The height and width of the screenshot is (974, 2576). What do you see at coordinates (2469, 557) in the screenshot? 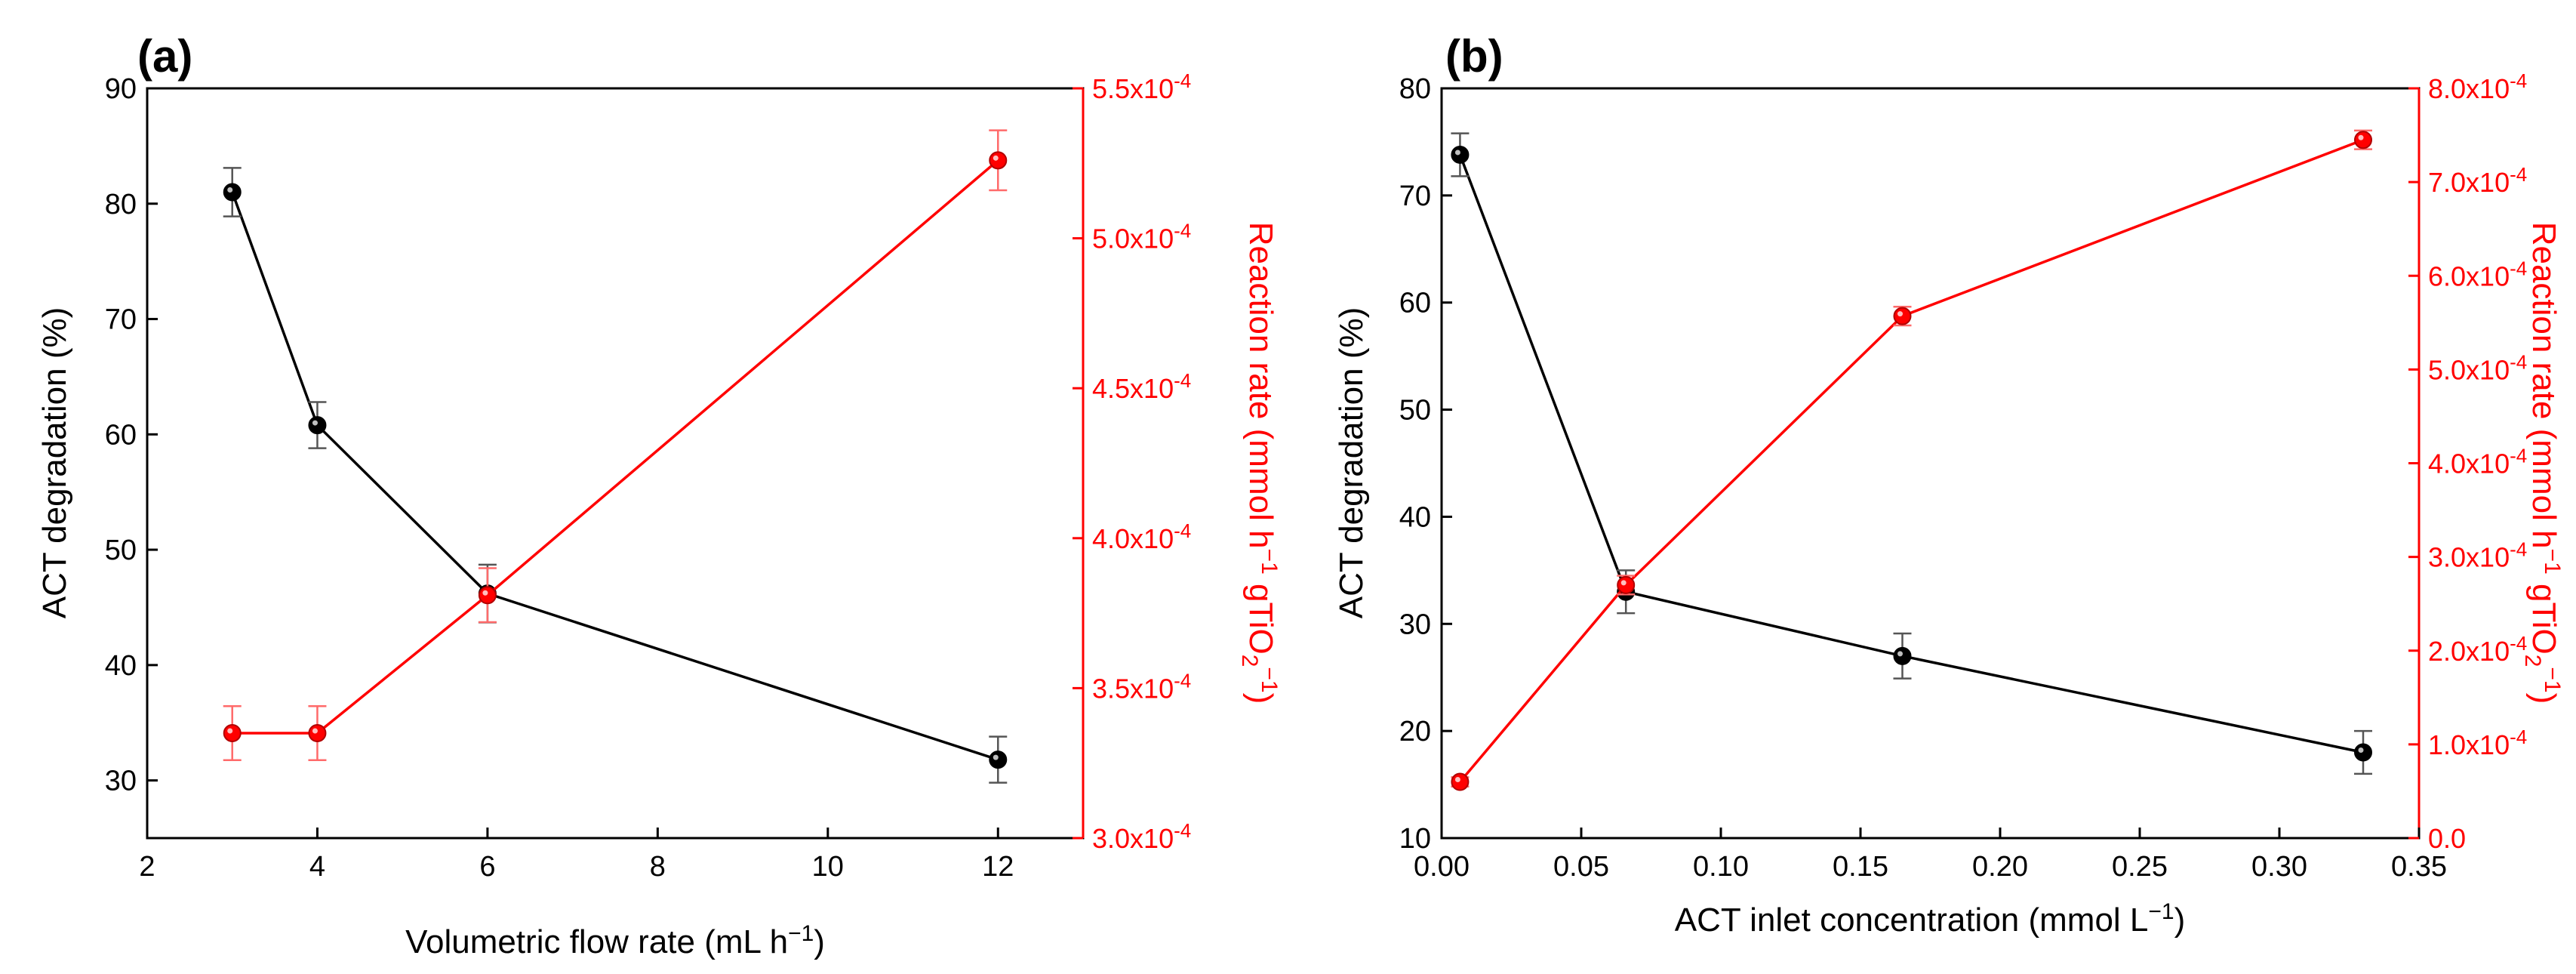
I see `y2-tick-mantissa: 3.0x10` at bounding box center [2469, 557].